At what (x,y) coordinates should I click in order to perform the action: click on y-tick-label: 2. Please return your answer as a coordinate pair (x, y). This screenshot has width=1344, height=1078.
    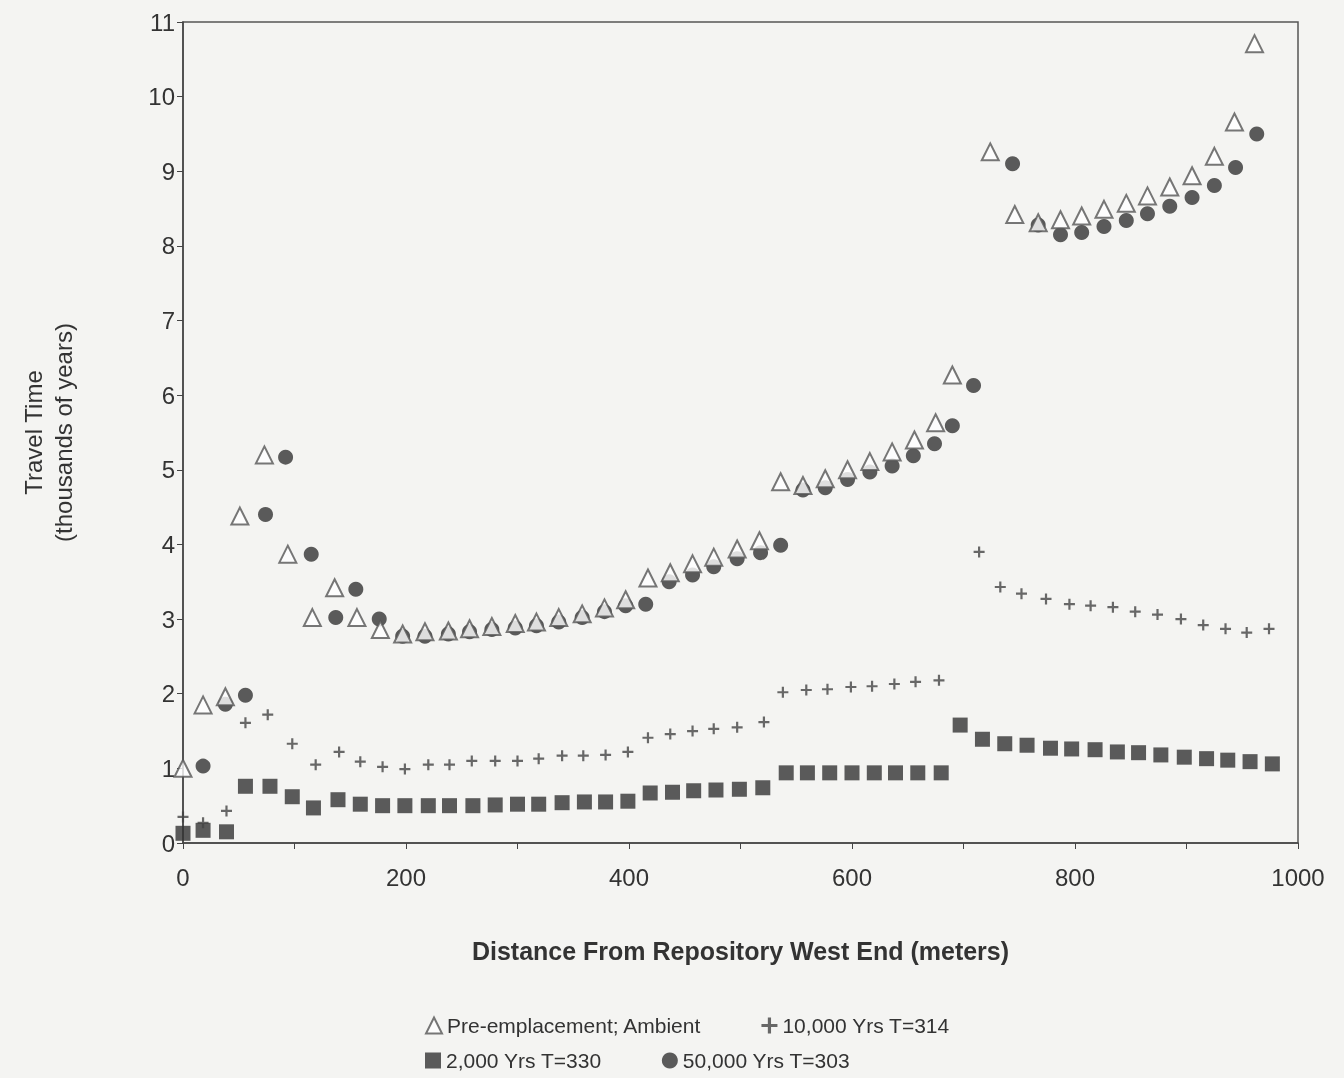
    Looking at the image, I should click on (168, 694).